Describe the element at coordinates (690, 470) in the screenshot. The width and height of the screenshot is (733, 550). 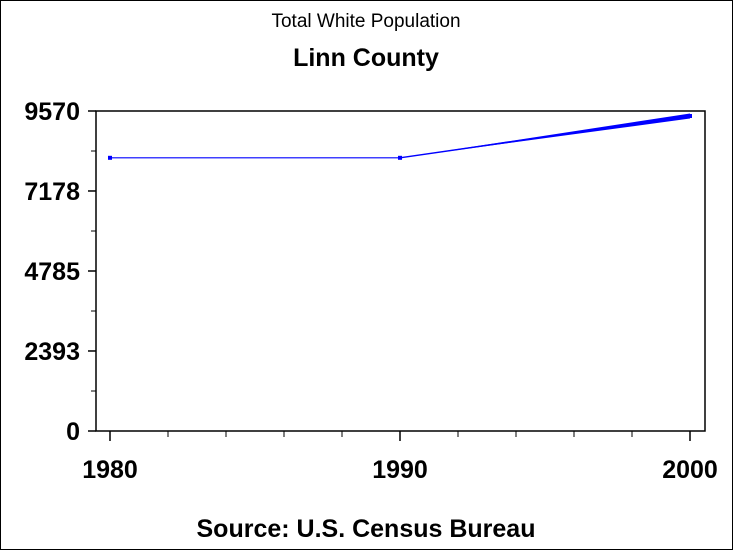
I see `x-tick-label: 2000` at that location.